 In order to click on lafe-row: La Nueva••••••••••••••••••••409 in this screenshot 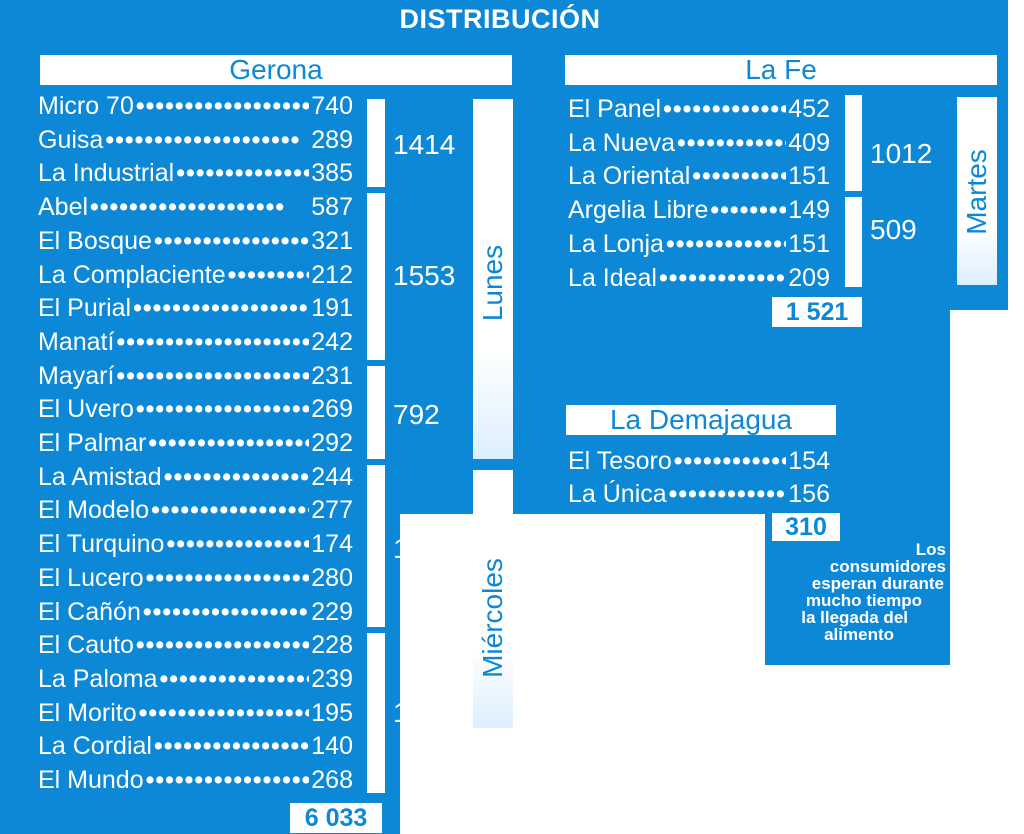, I will do `click(699, 143)`.